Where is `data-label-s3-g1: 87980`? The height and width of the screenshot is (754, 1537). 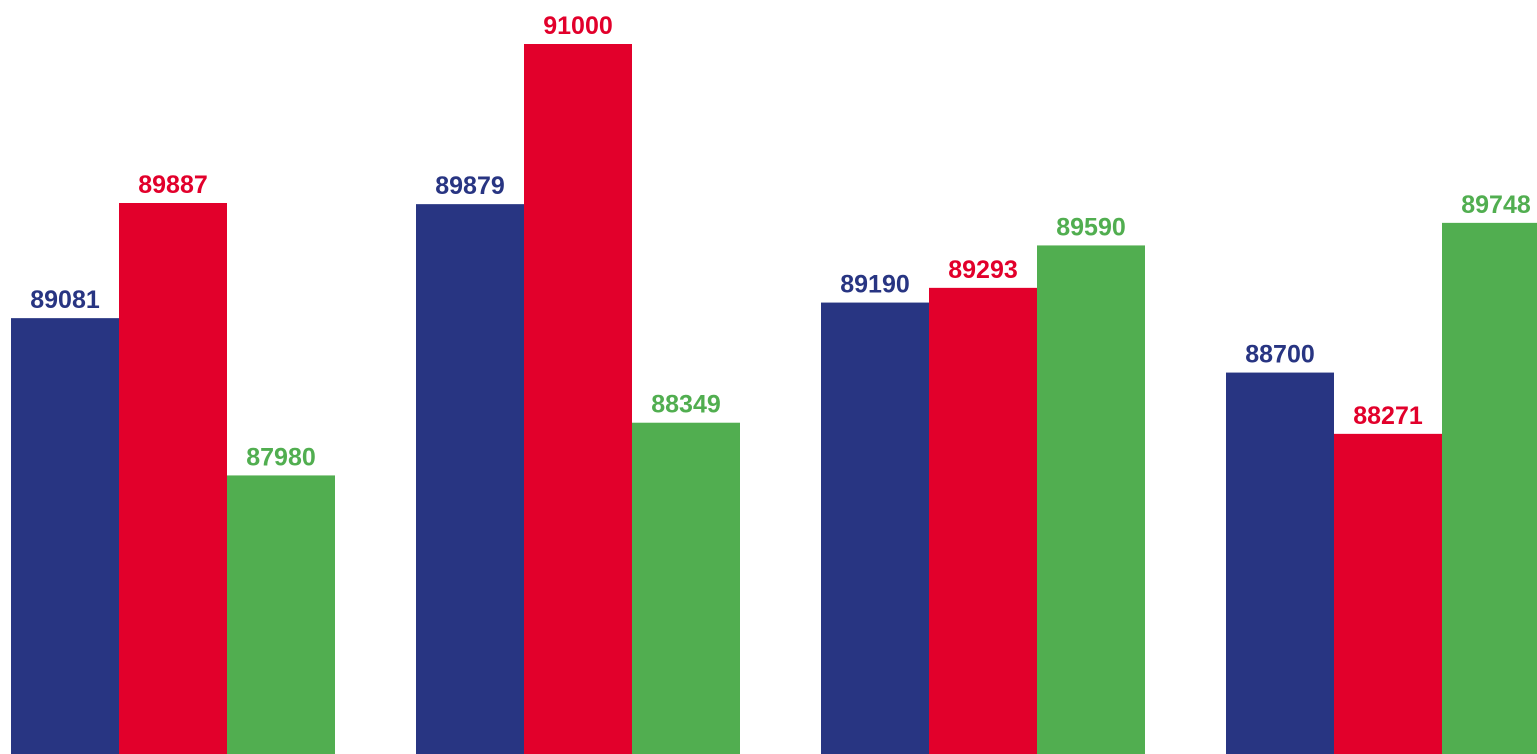 data-label-s3-g1: 87980 is located at coordinates (281, 457).